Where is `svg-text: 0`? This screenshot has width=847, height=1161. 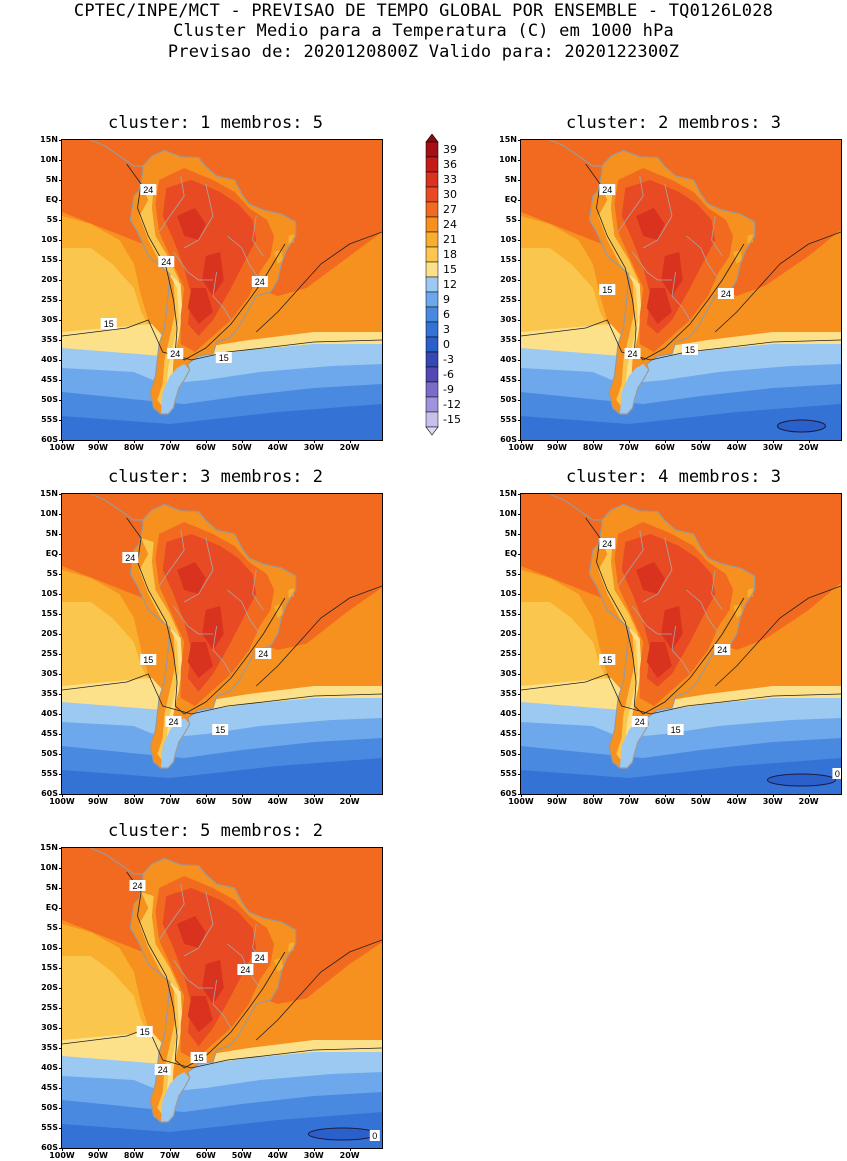 svg-text: 0 is located at coordinates (374, 1136).